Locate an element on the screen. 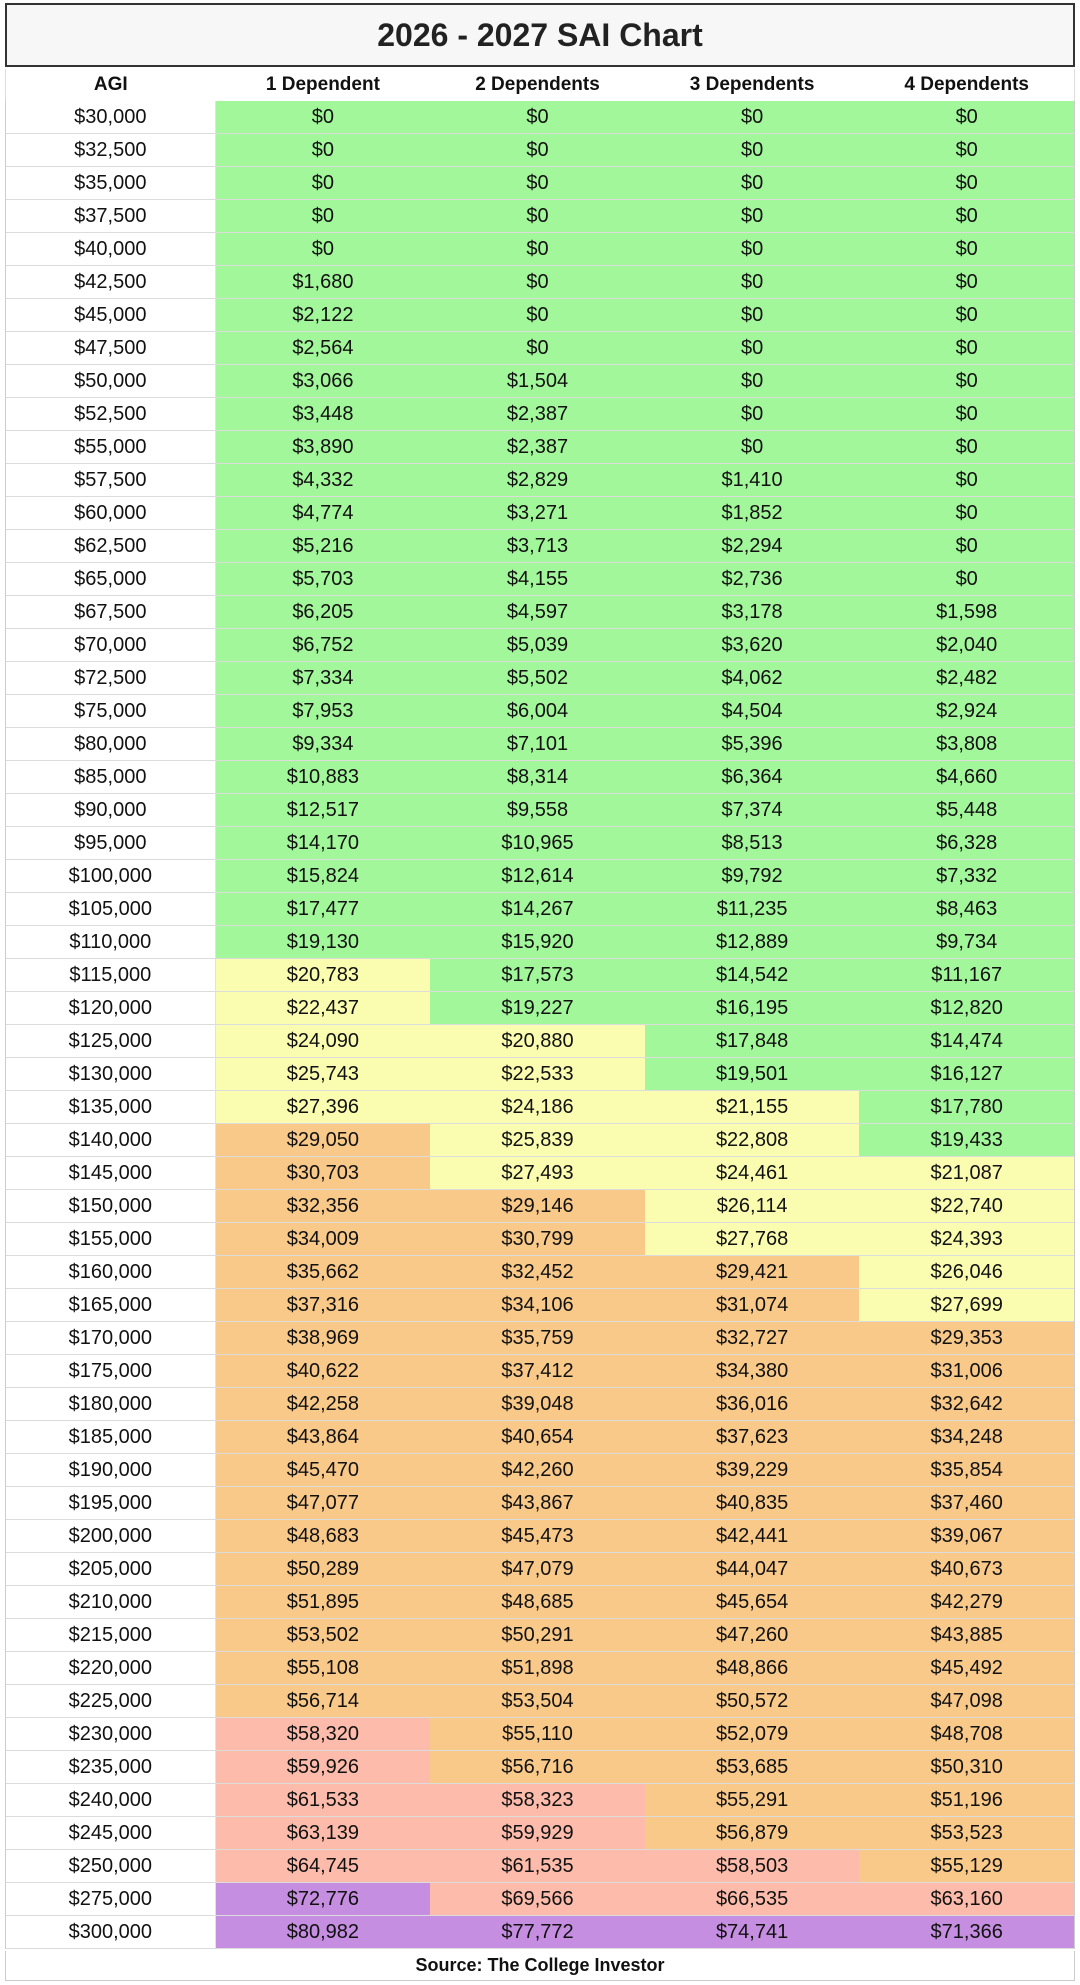  table-row: $110,000 $19,130 $15,920 $12,889 $9,734 is located at coordinates (540, 942).